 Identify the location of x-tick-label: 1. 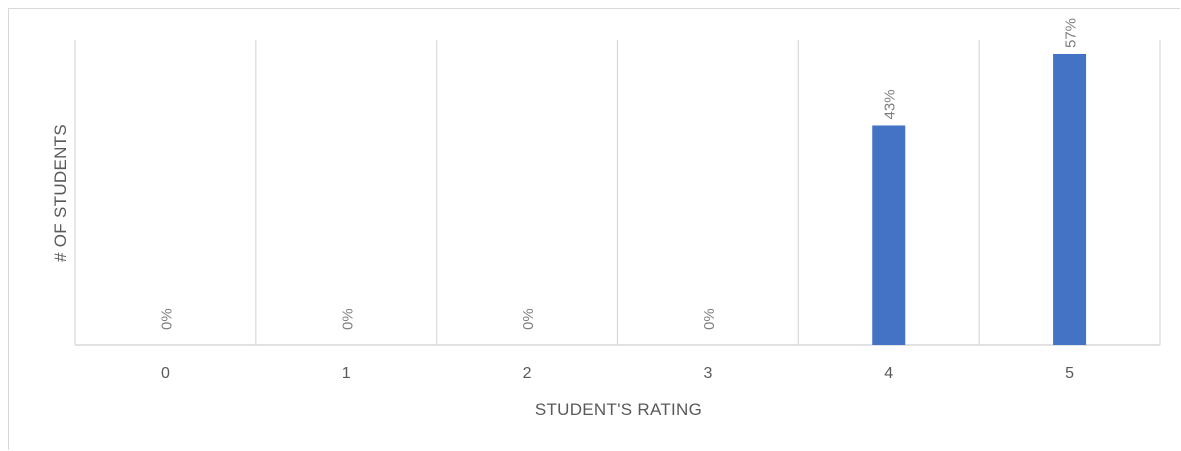
(346, 373).